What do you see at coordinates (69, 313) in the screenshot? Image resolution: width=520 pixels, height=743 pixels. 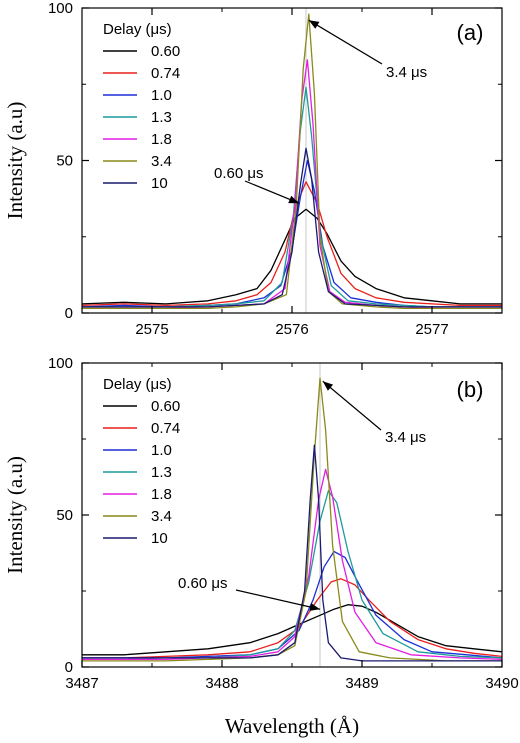 I see `panel-a-y-tick-label: 0` at bounding box center [69, 313].